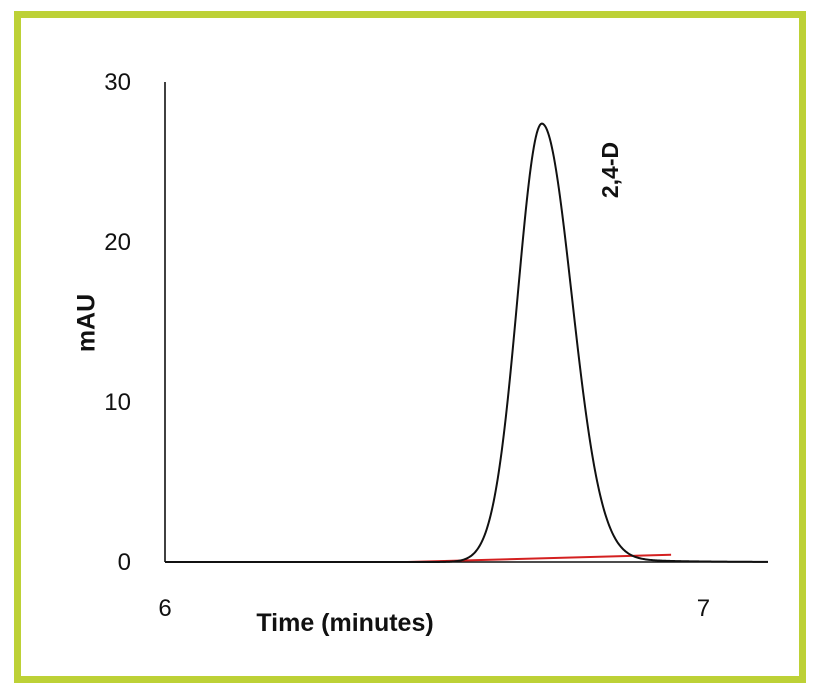  What do you see at coordinates (124, 562) in the screenshot?
I see `y-tick-label: 0` at bounding box center [124, 562].